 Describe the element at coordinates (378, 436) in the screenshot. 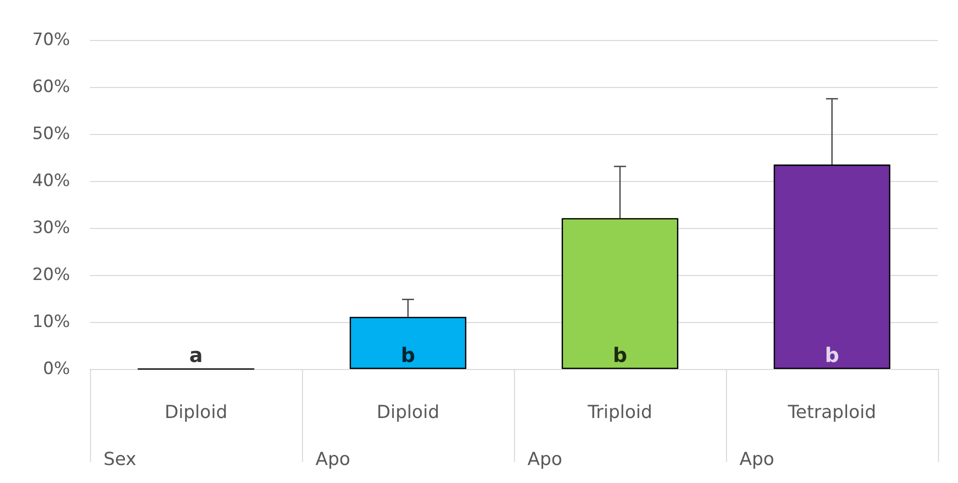

I see `category-label: Diploid Apo` at that location.